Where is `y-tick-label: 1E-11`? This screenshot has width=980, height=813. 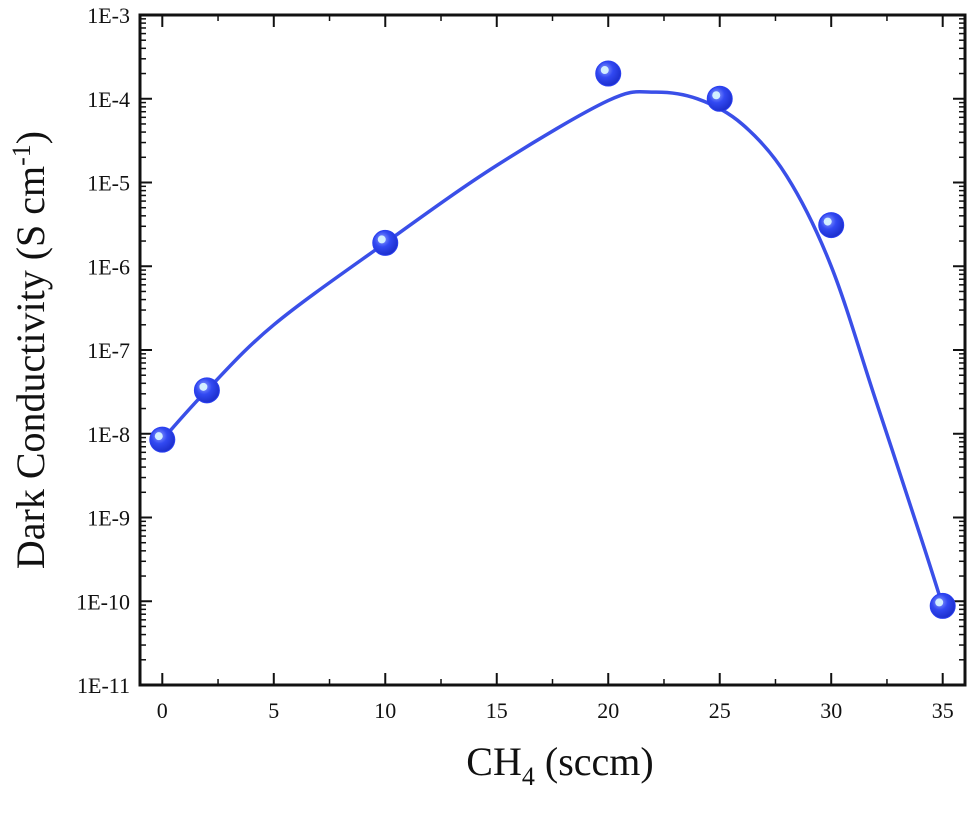
y-tick-label: 1E-11 is located at coordinates (103, 685).